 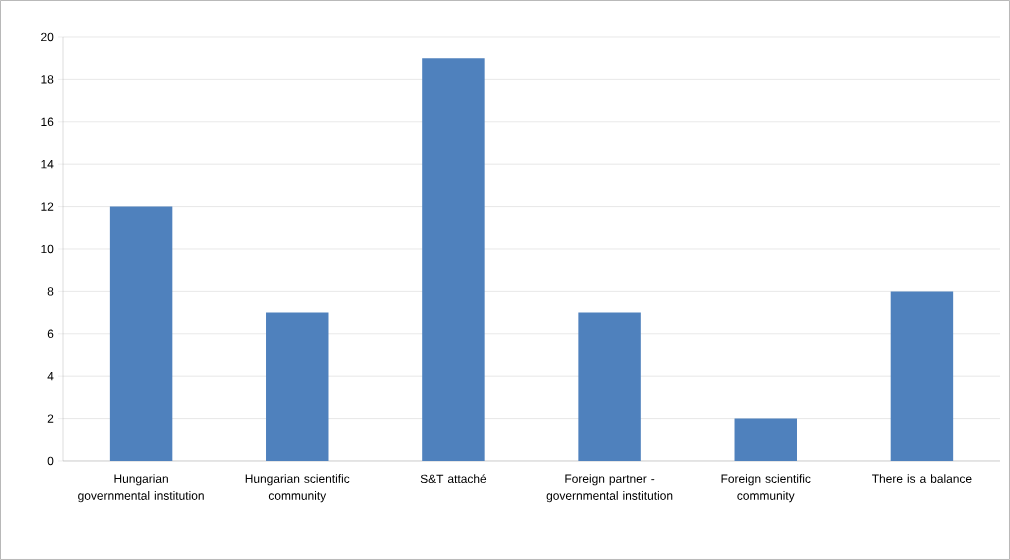 What do you see at coordinates (141, 488) in the screenshot?
I see `x-tick-label: Hungarian governmental institution` at bounding box center [141, 488].